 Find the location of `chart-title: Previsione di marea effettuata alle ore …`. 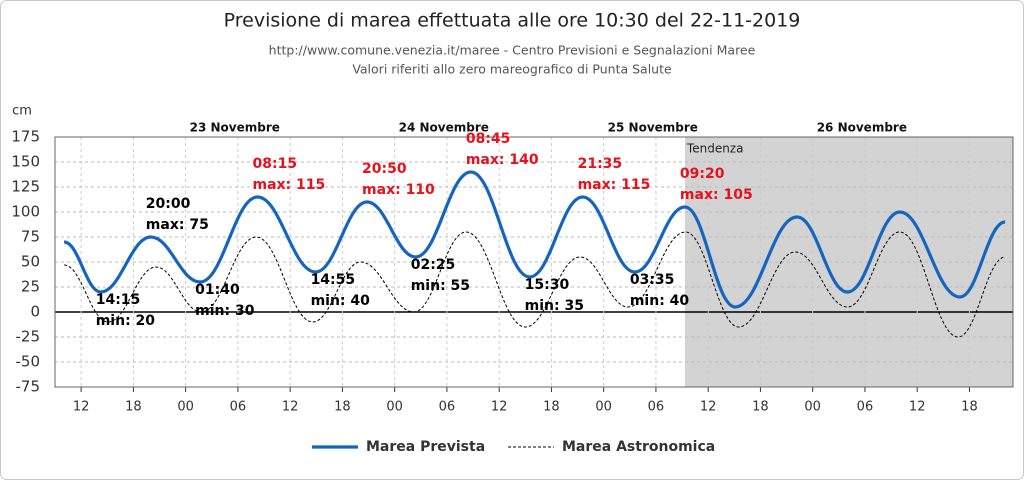

chart-title: Previsione di marea effettuata alle ore … is located at coordinates (512, 21).